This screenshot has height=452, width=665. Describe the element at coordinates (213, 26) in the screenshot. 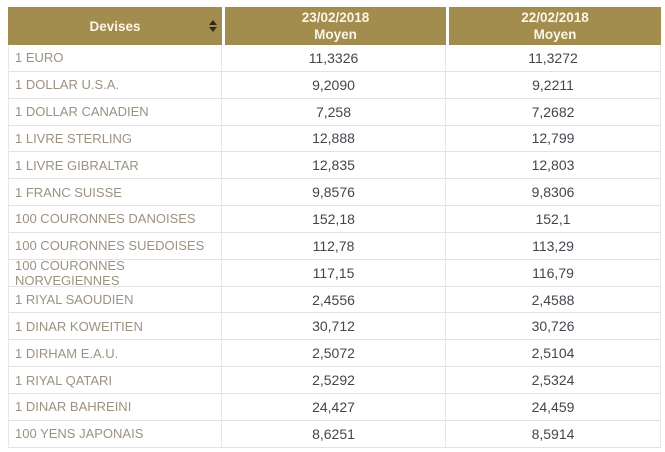

I see `sort-icon` at that location.